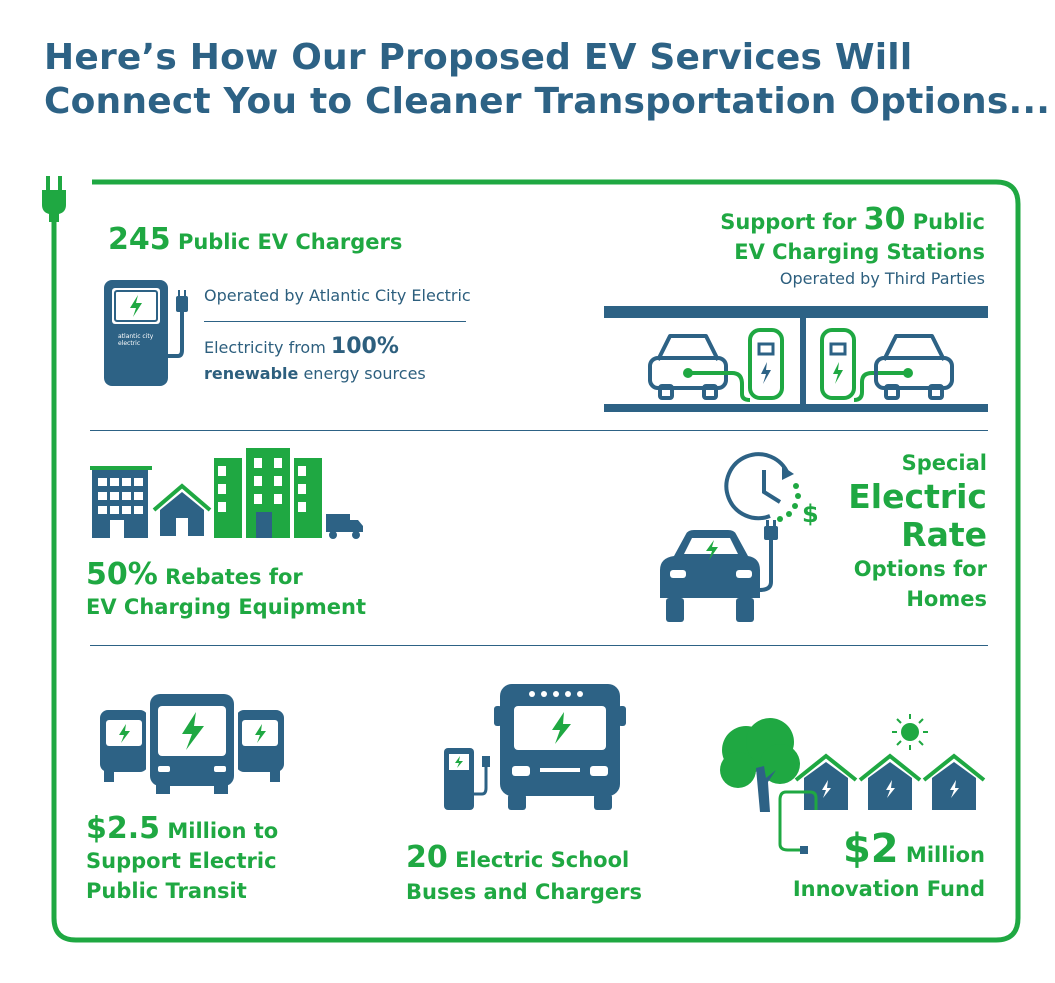 The image size is (1055, 983). I want to click on school-bus-icon, so click(535, 747).